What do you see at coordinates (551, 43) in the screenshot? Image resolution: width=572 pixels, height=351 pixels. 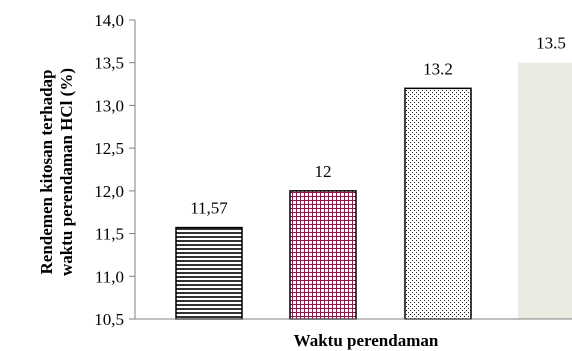 I see `data-label: 13.5` at bounding box center [551, 43].